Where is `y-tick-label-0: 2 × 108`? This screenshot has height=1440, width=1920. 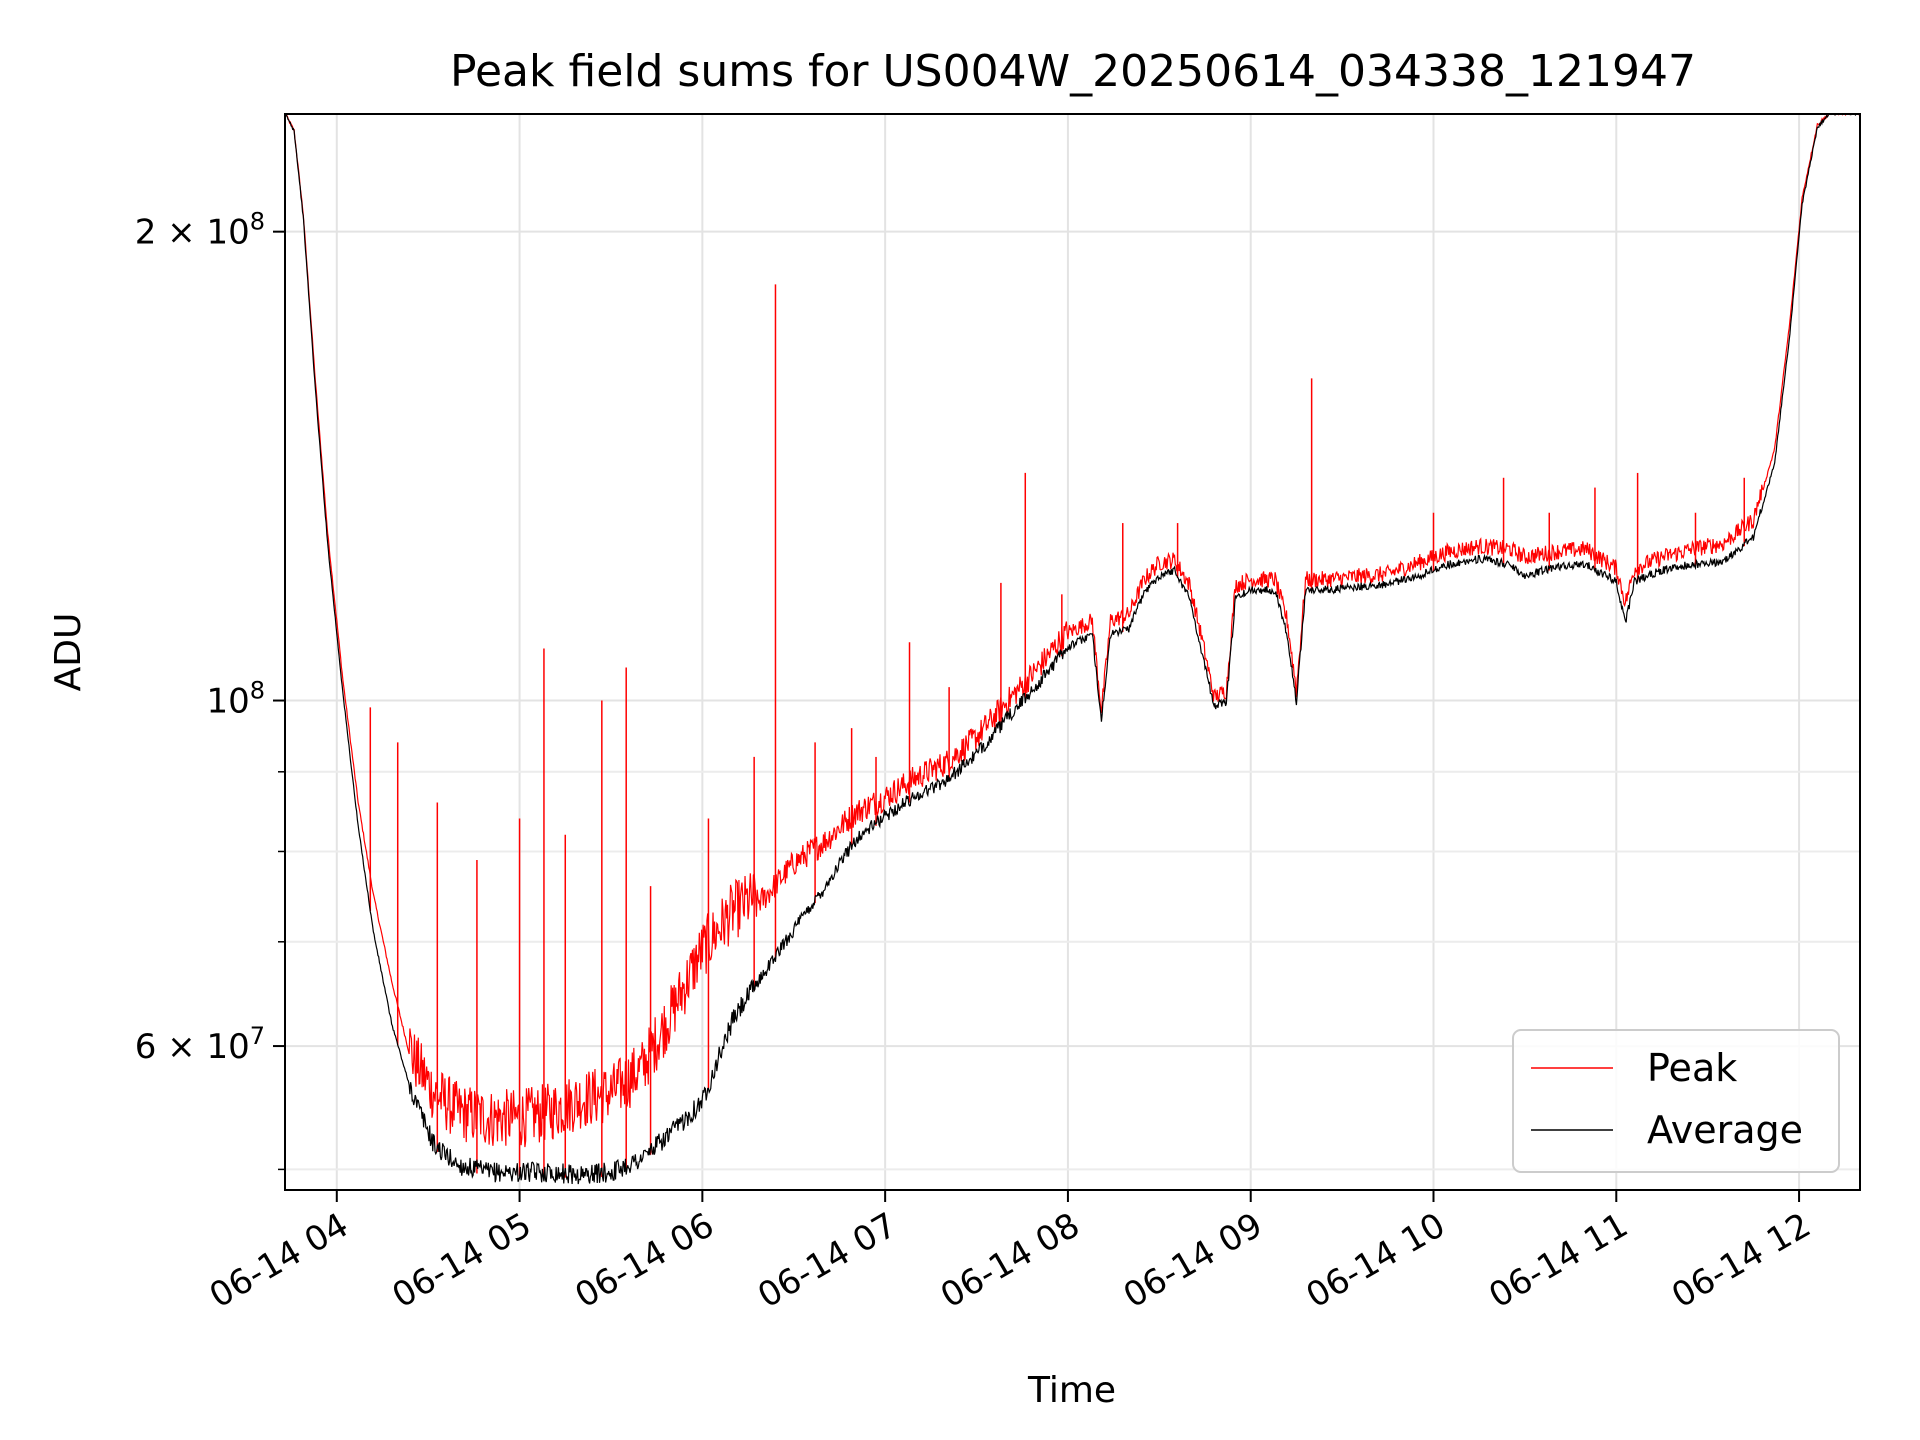 y-tick-label-0: 2 × 108 is located at coordinates (200, 230).